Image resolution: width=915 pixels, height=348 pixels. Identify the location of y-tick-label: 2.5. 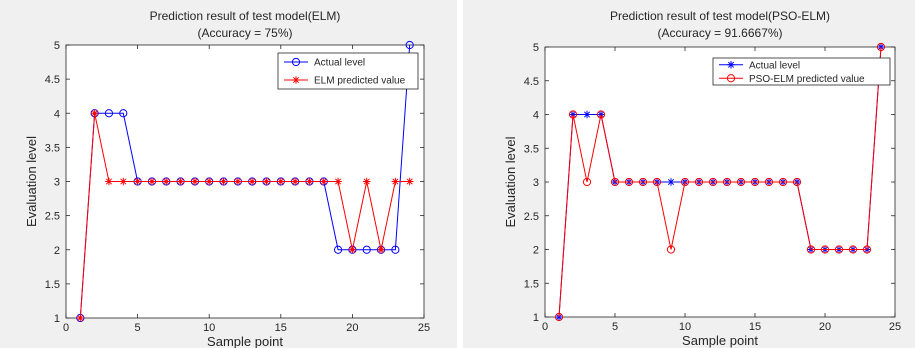
(531, 217).